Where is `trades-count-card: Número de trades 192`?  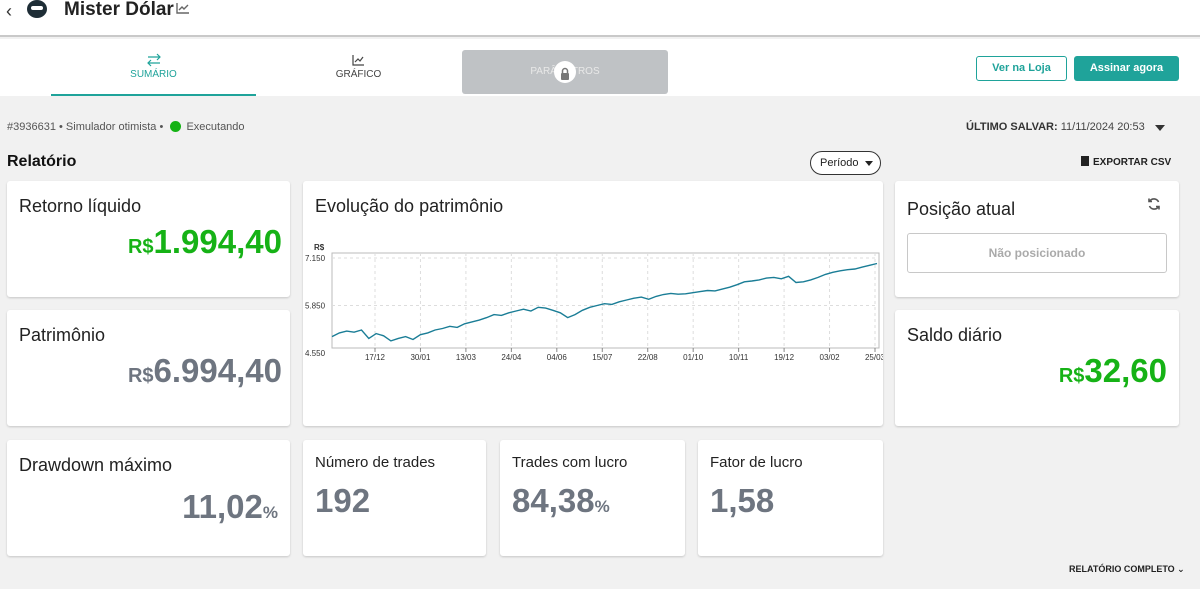 trades-count-card: Número de trades 192 is located at coordinates (394, 498).